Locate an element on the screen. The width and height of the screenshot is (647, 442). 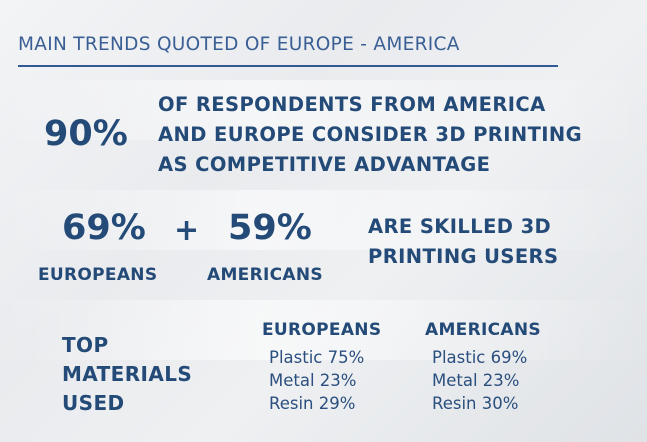
headline-line: AS COMPETITIVE ADVANTAGE is located at coordinates (324, 164).